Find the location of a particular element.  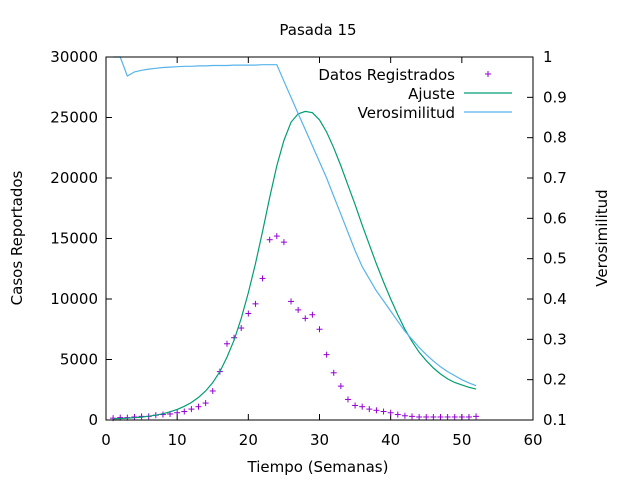

y-tick-label: 30000 is located at coordinates (74, 57).